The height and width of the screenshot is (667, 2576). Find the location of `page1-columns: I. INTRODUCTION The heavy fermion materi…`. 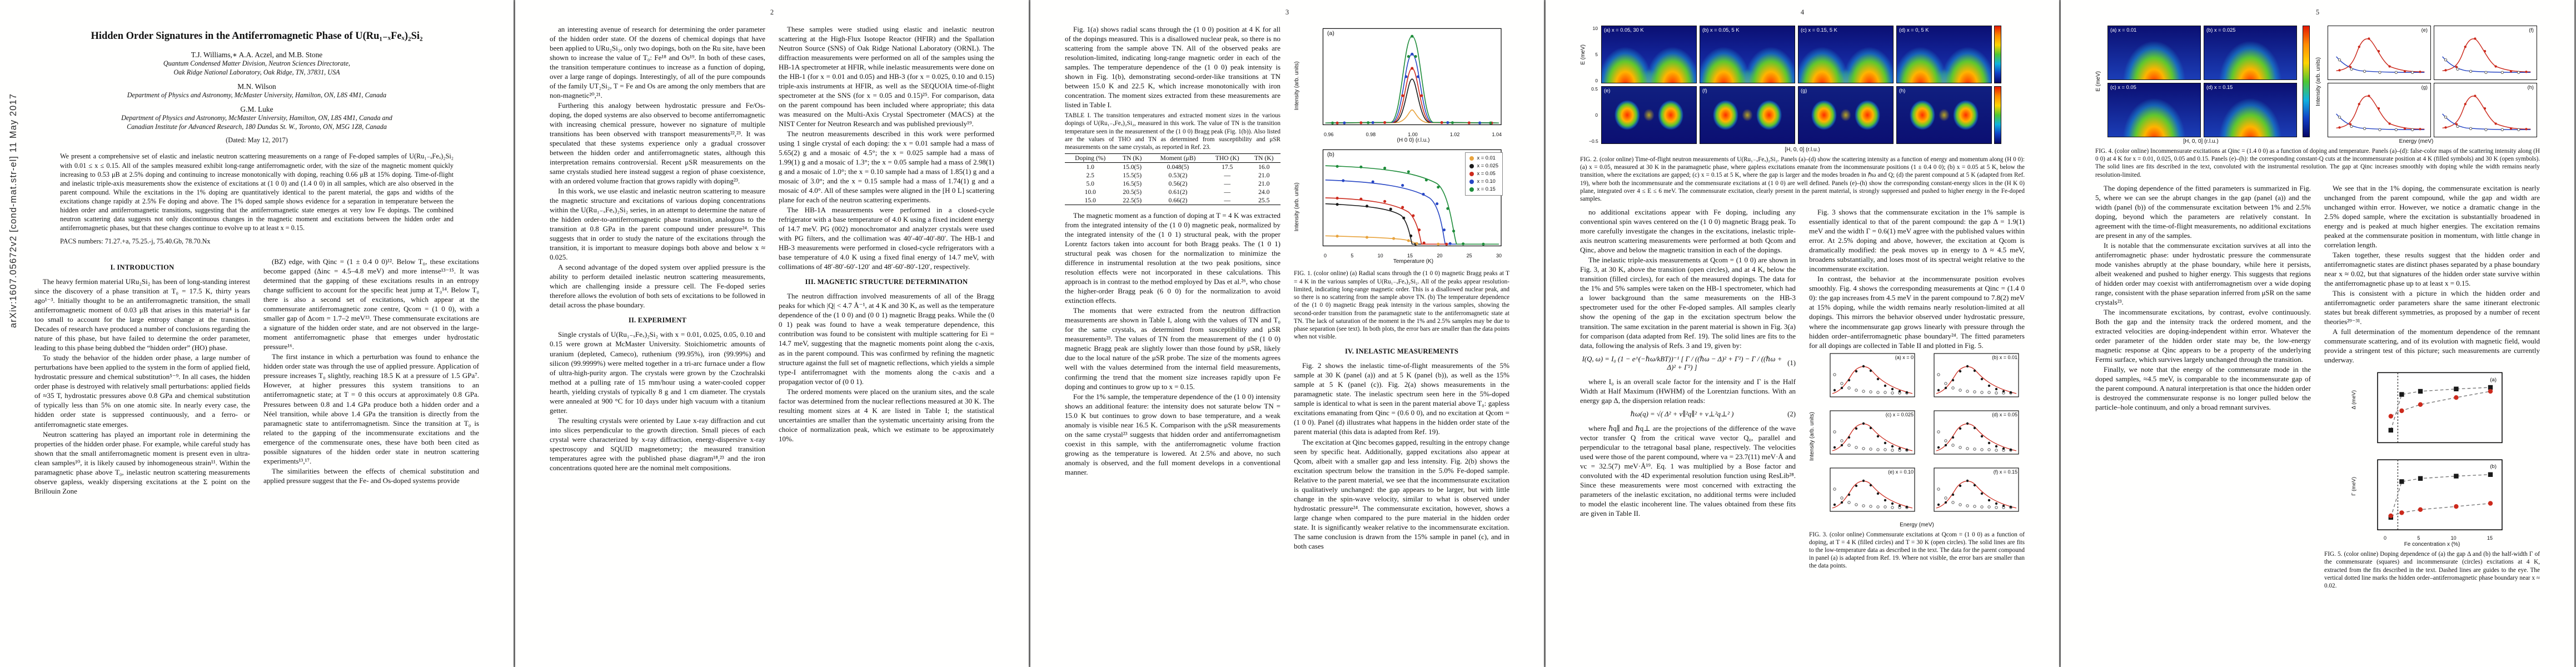

page1-columns: I. INTRODUCTION The heavy fermion materi… is located at coordinates (256, 376).